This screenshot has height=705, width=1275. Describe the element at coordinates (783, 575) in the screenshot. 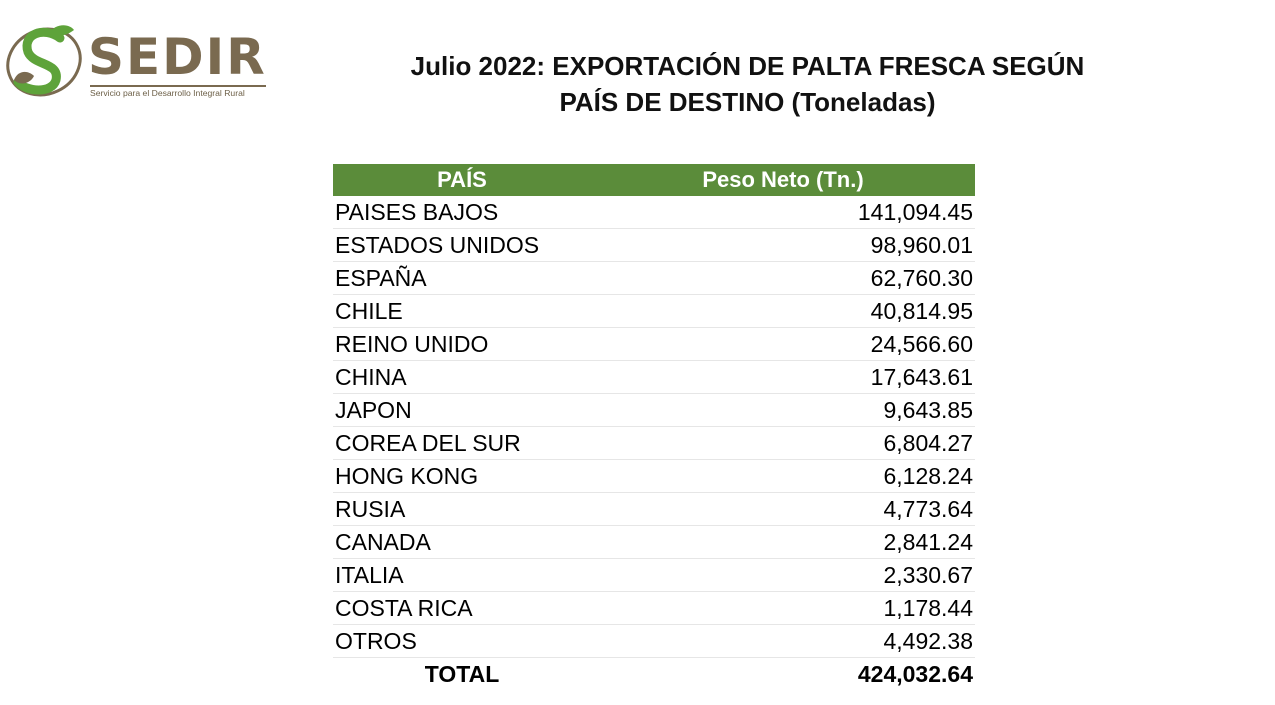

I see `weight-cell: 2,330.67` at that location.